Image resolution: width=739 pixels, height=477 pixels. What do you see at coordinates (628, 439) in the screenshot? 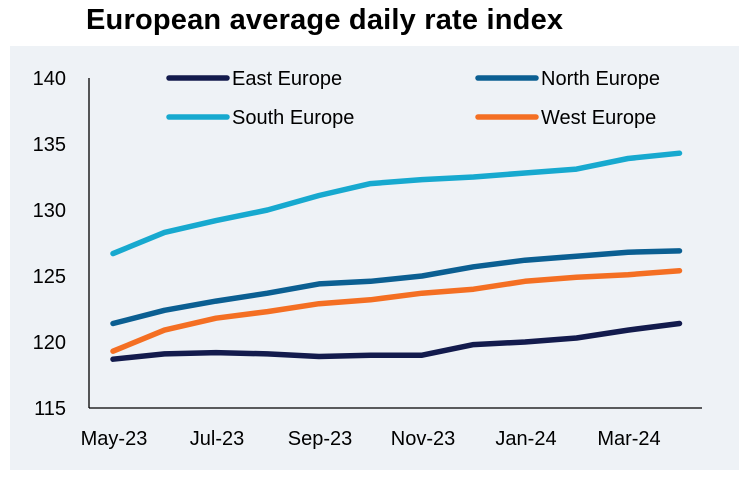
I see `x-tick-label: Mar-24` at bounding box center [628, 439].